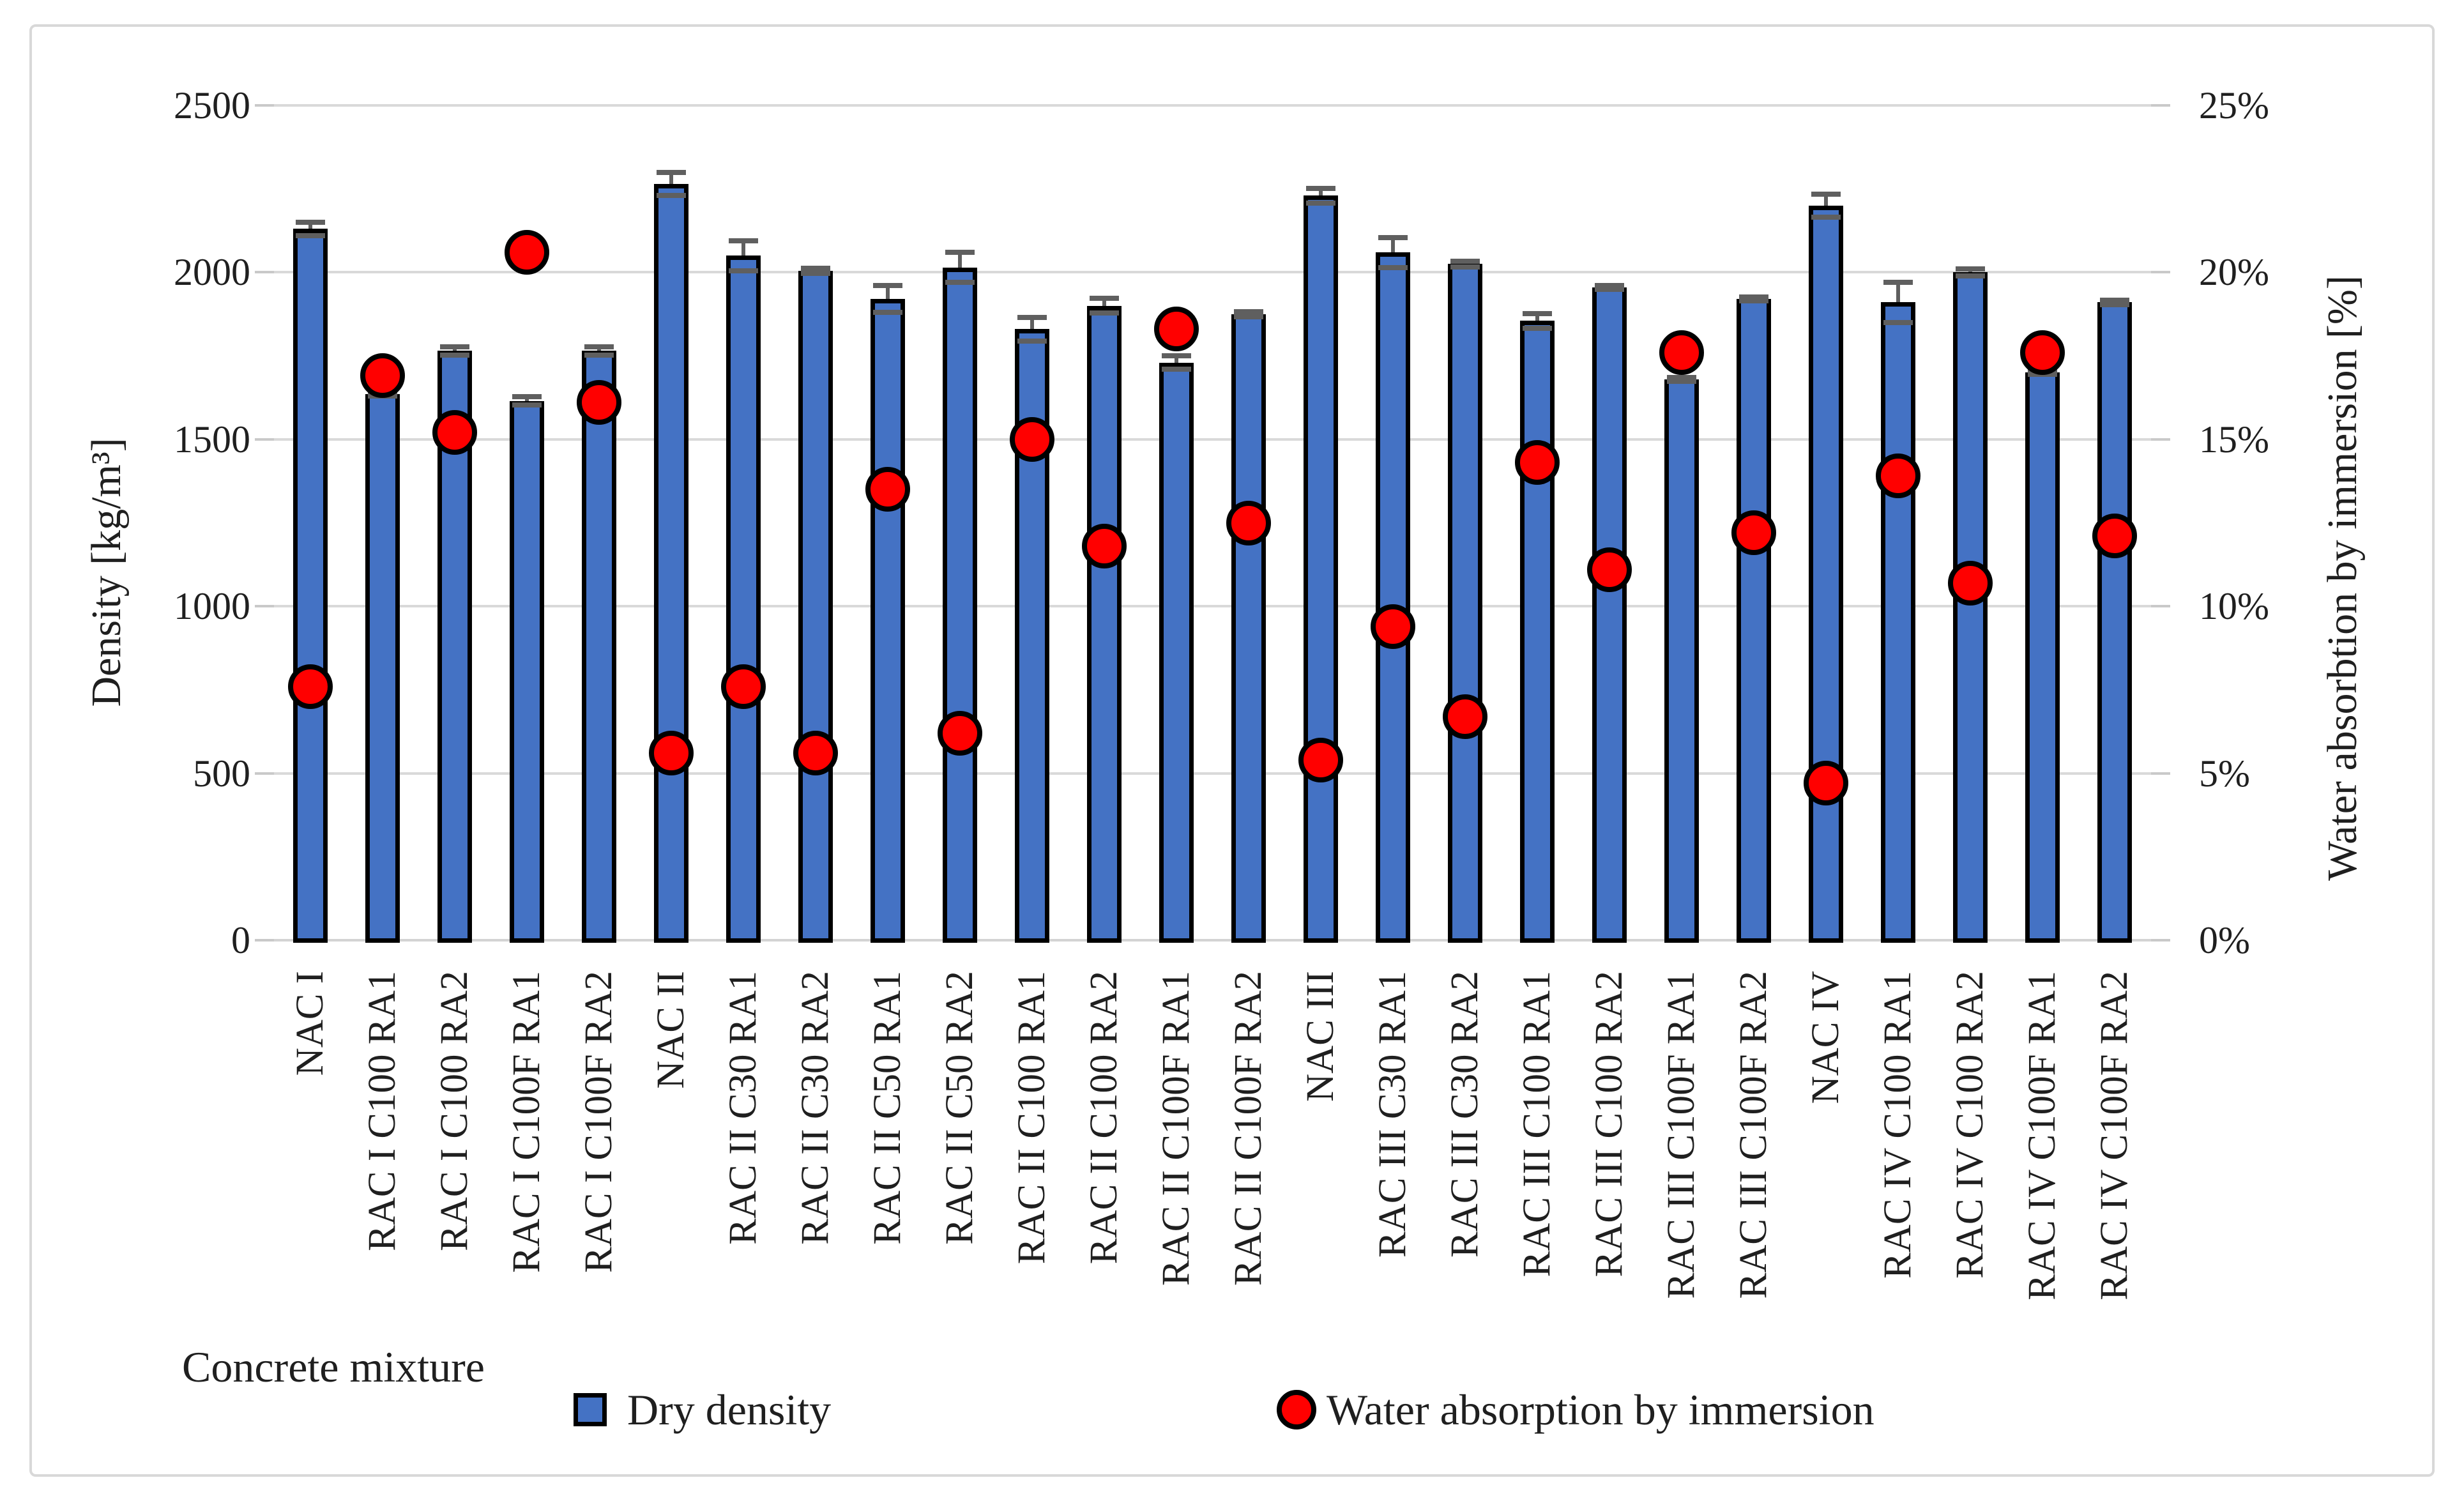  I want to click on x-axis-tick-label: NAC IV, so click(1826, 1037).